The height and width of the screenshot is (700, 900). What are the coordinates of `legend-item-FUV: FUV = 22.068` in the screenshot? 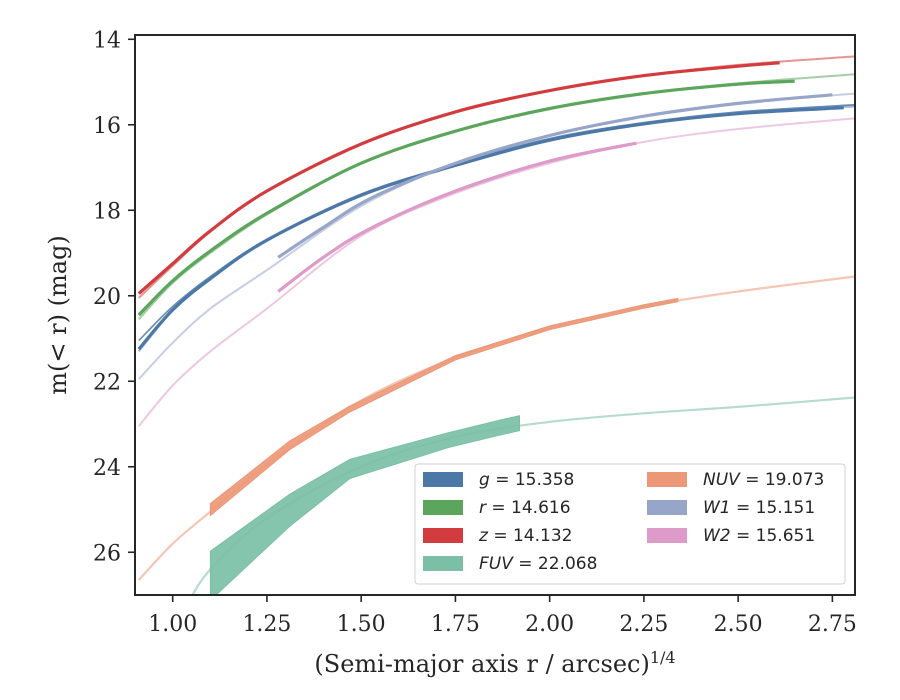 It's located at (510, 564).